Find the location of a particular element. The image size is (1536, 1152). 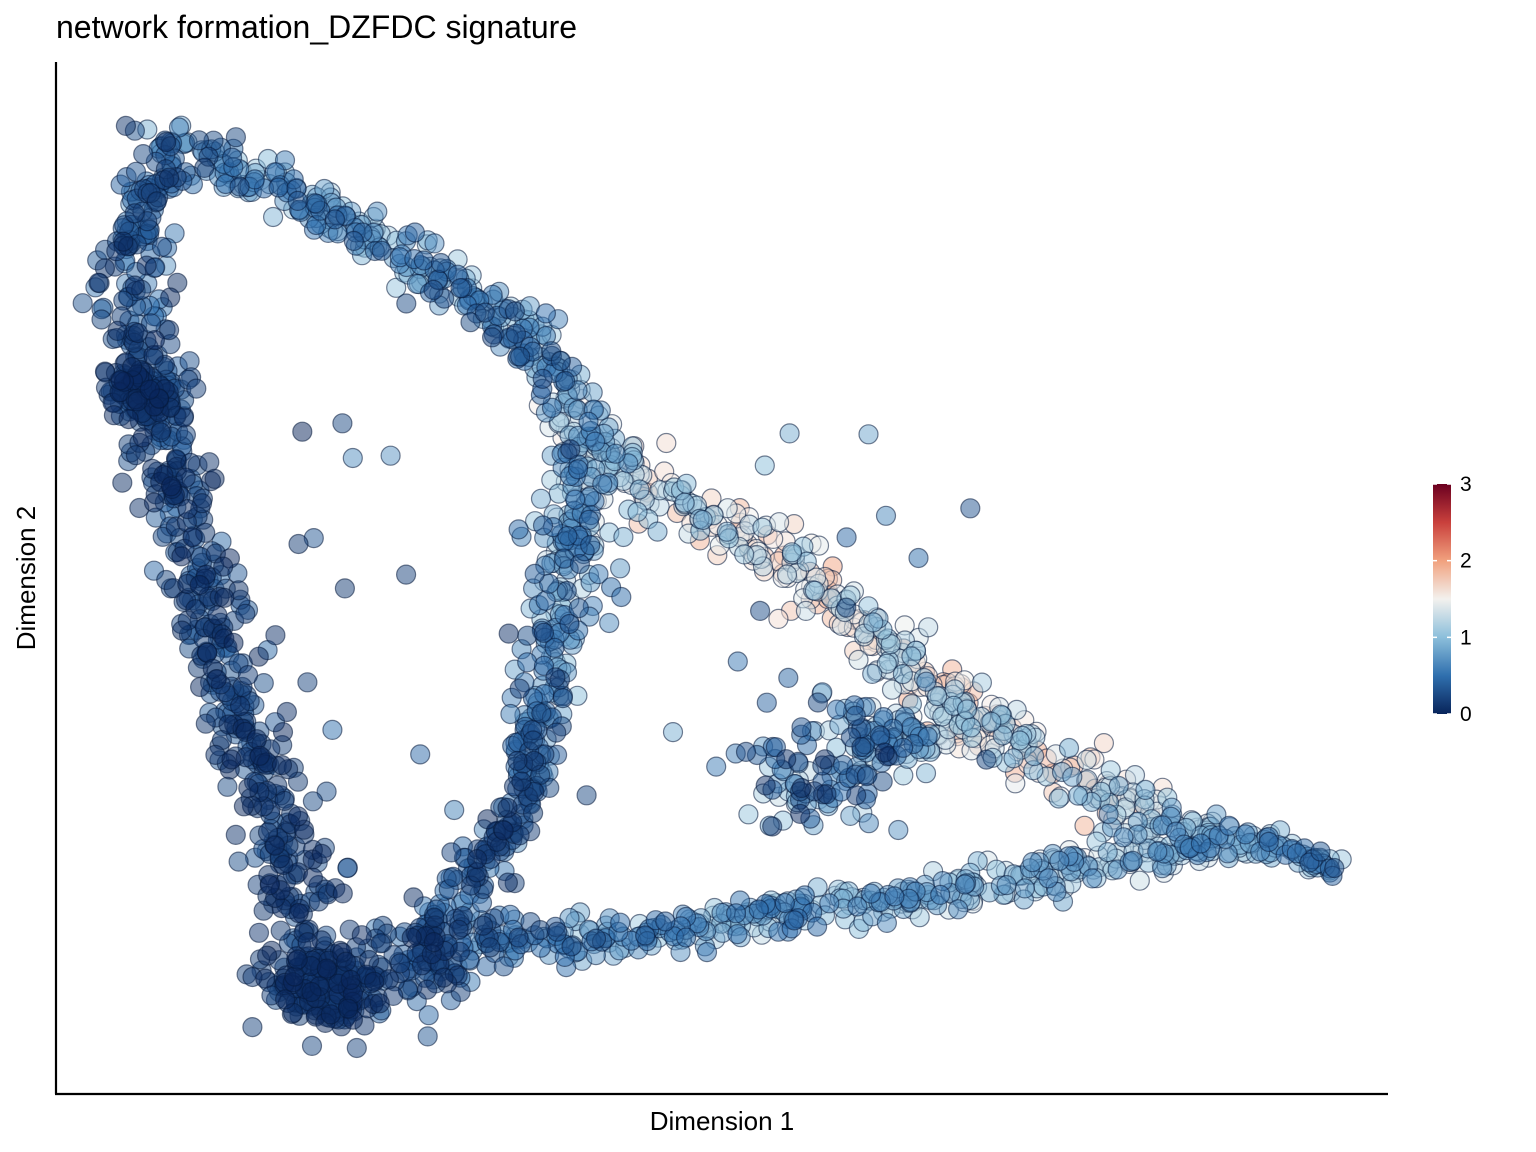

y-axis-label: Dimension 2 is located at coordinates (26, 578).